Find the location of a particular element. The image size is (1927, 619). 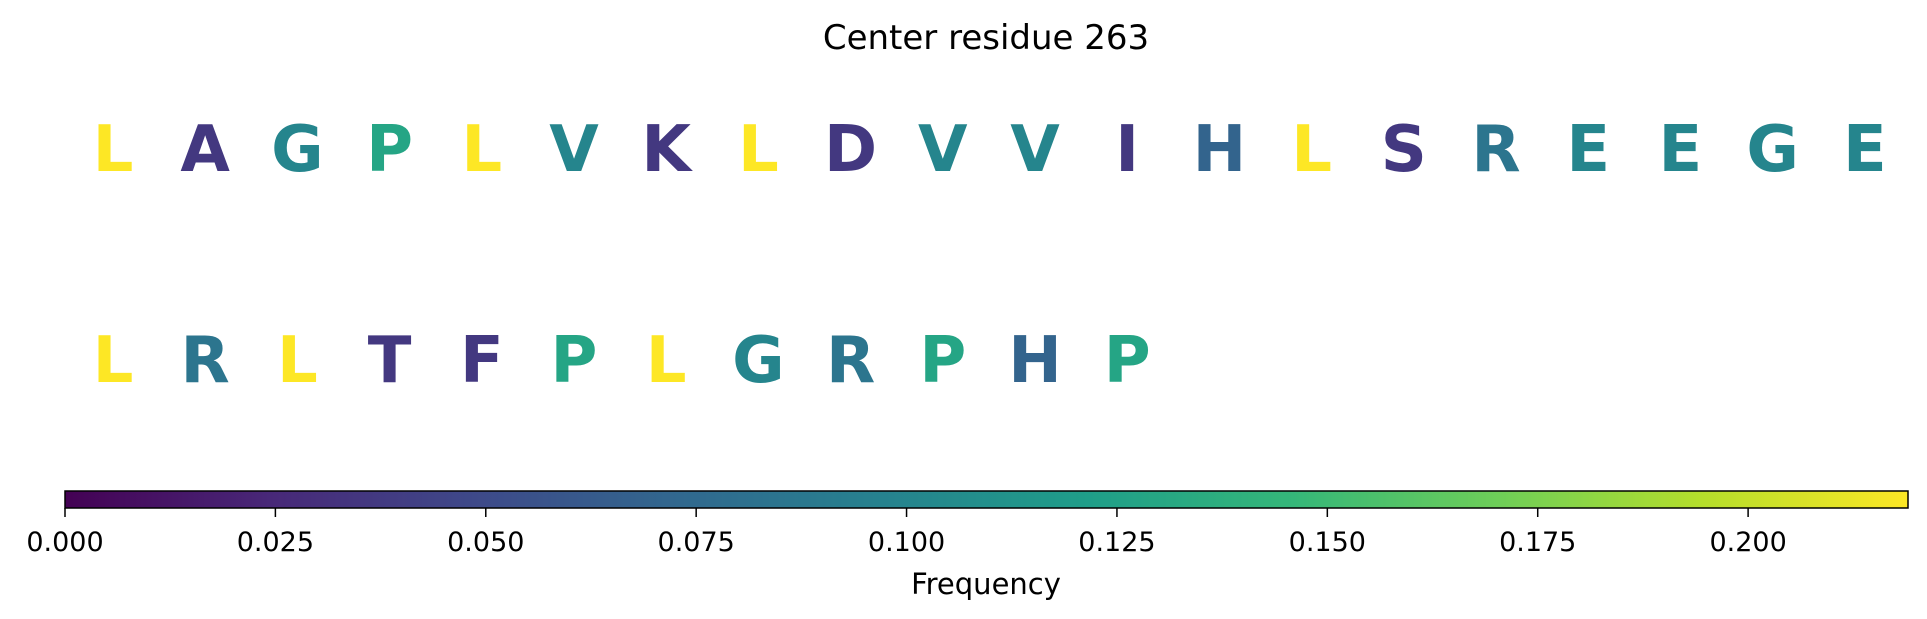

colorbar-tick-label: 0.025 is located at coordinates (275, 542).